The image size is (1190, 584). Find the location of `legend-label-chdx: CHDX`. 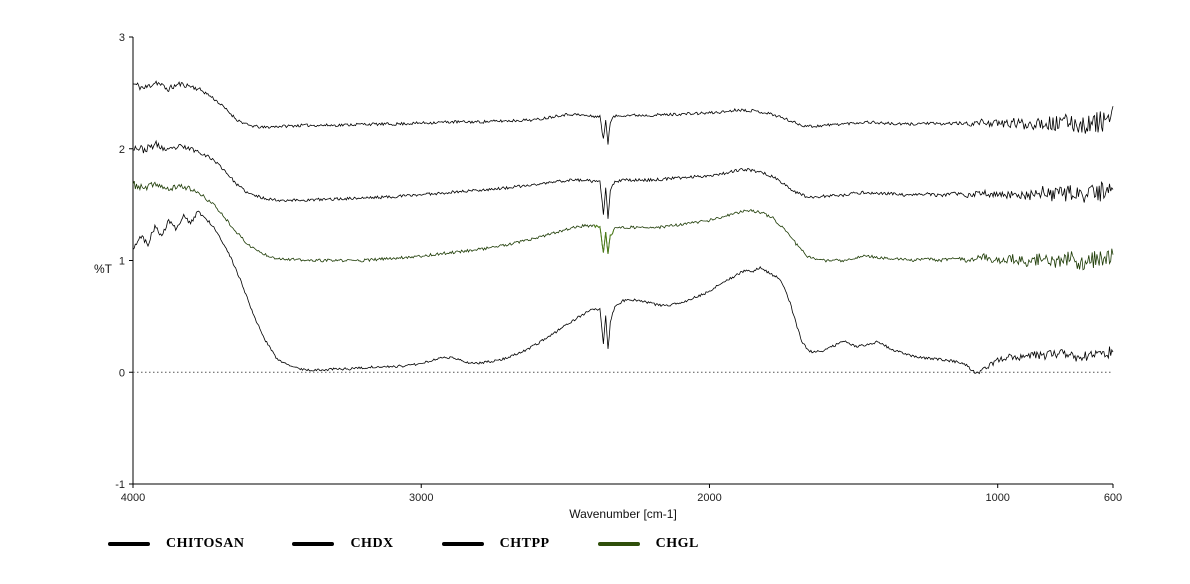

legend-label-chdx: CHDX is located at coordinates (372, 543).